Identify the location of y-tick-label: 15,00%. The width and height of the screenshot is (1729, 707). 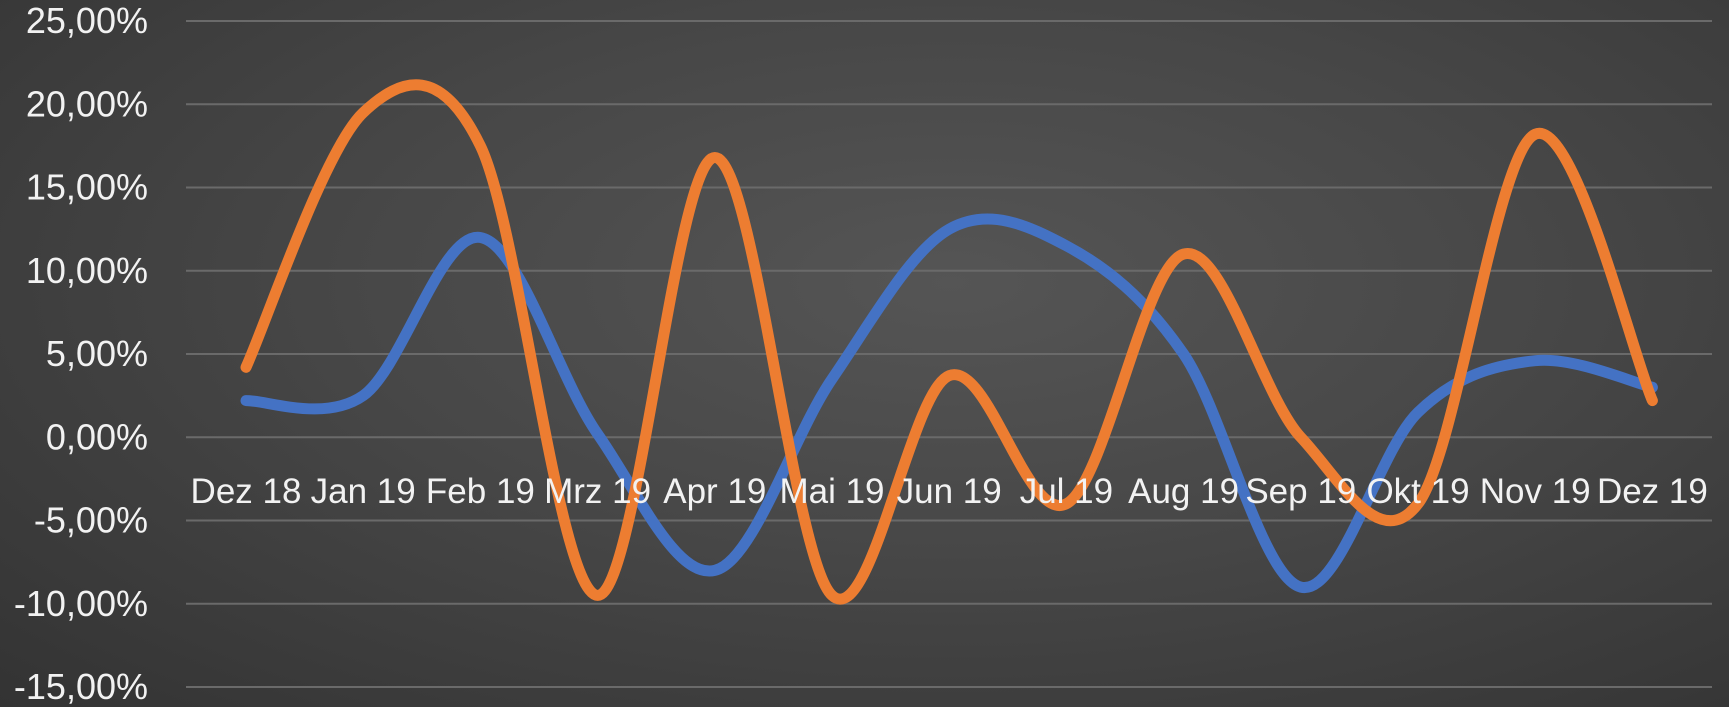
(87, 187).